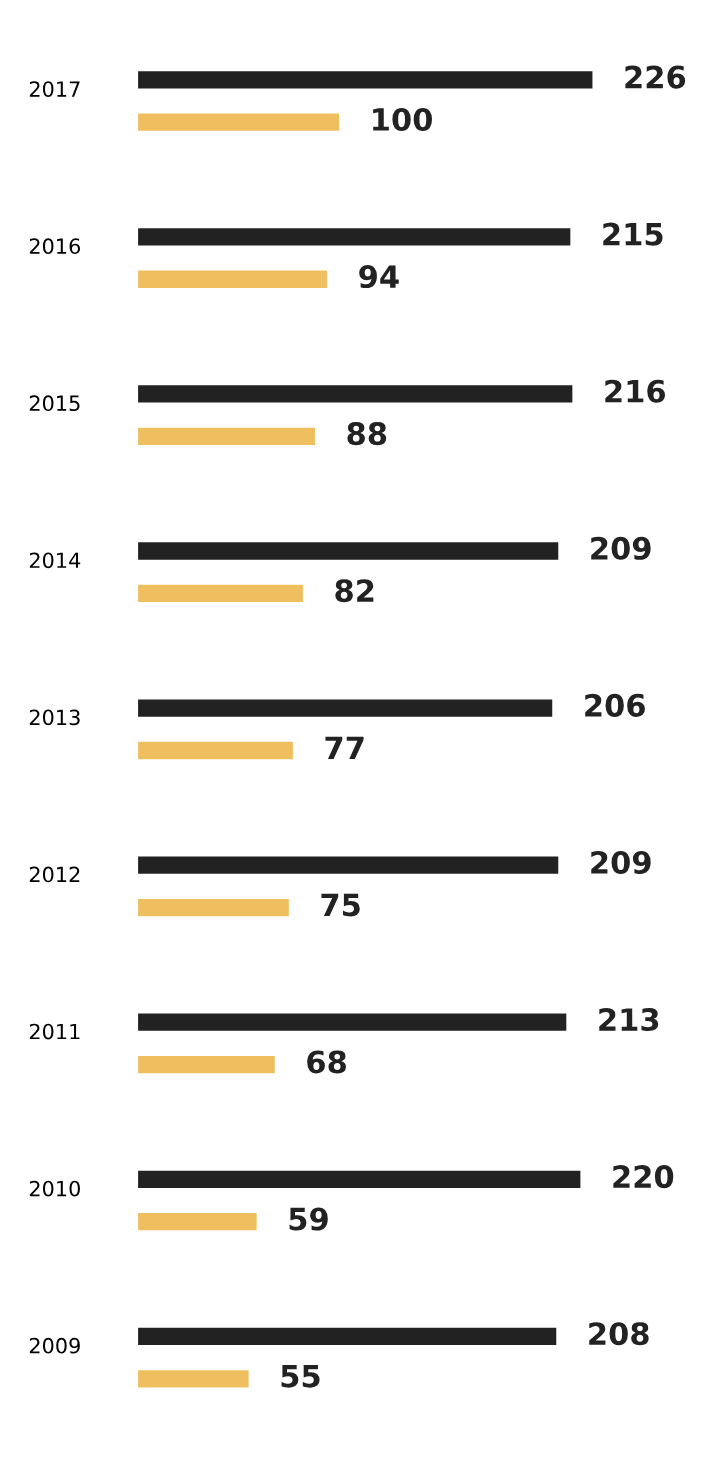  What do you see at coordinates (615, 705) in the screenshot?
I see `data-label: 206` at bounding box center [615, 705].